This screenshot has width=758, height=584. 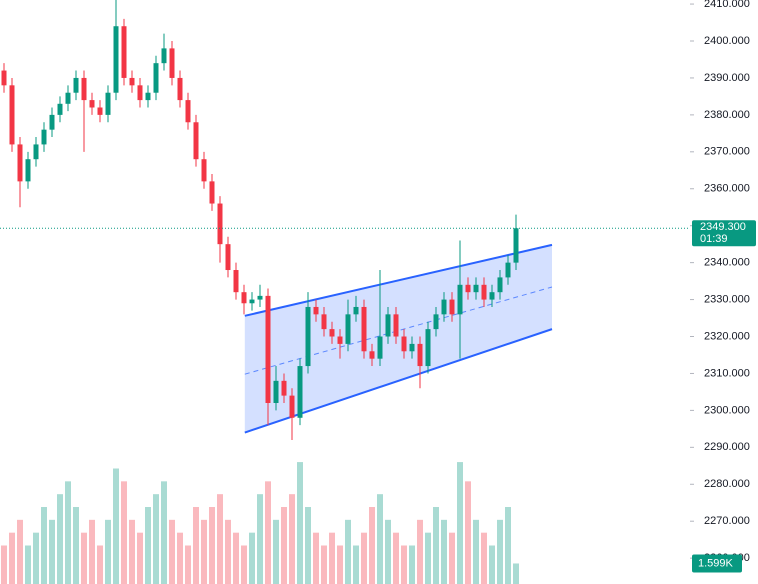 I want to click on volume-tag-label: 1.599K, so click(x=716, y=563).